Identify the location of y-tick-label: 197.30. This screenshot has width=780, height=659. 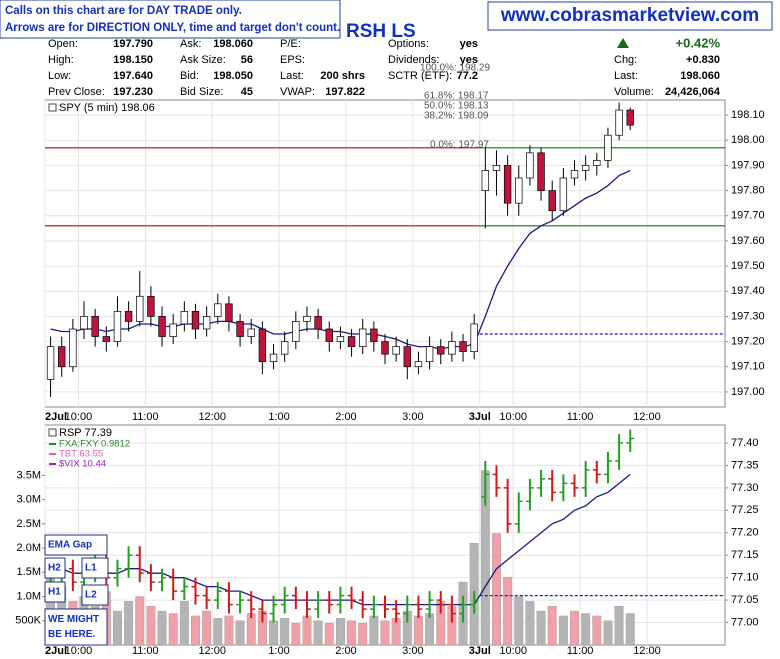
(748, 316).